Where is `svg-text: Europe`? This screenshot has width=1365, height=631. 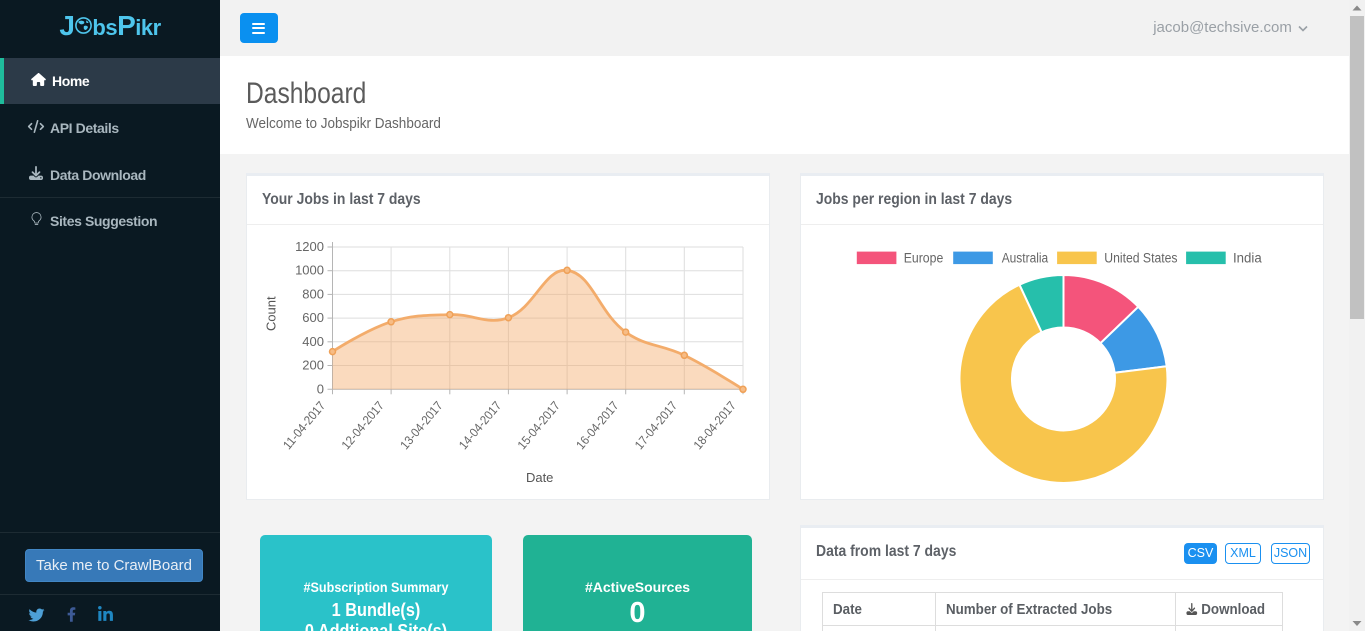
svg-text: Europe is located at coordinates (924, 258).